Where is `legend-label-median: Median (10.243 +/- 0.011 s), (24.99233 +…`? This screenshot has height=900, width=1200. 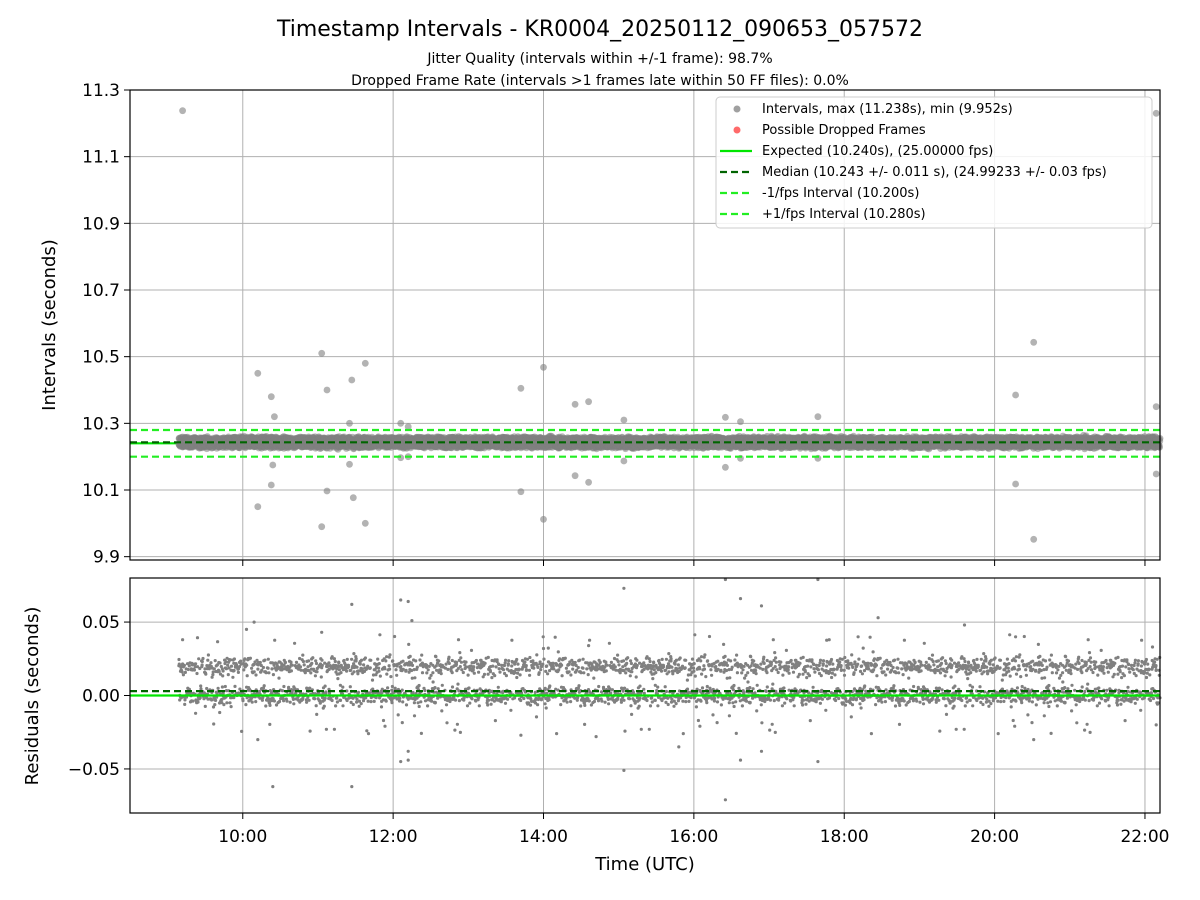
legend-label-median: Median (10.243 +/- 0.011 s), (24.99233 +… is located at coordinates (934, 172).